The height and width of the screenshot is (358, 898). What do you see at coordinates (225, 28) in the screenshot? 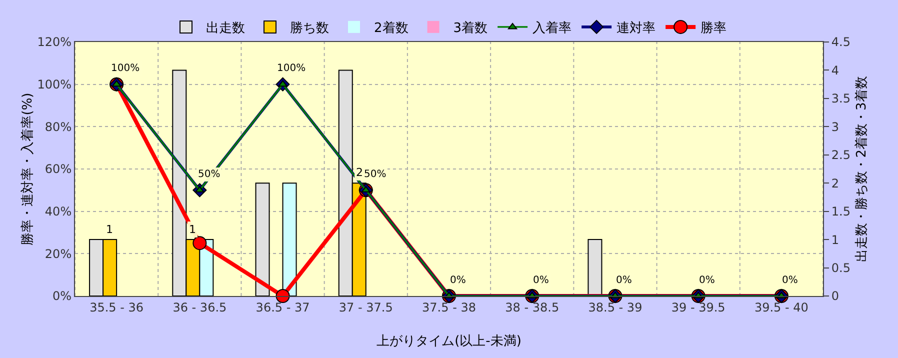
I see `legend-label: 出走数` at bounding box center [225, 28].